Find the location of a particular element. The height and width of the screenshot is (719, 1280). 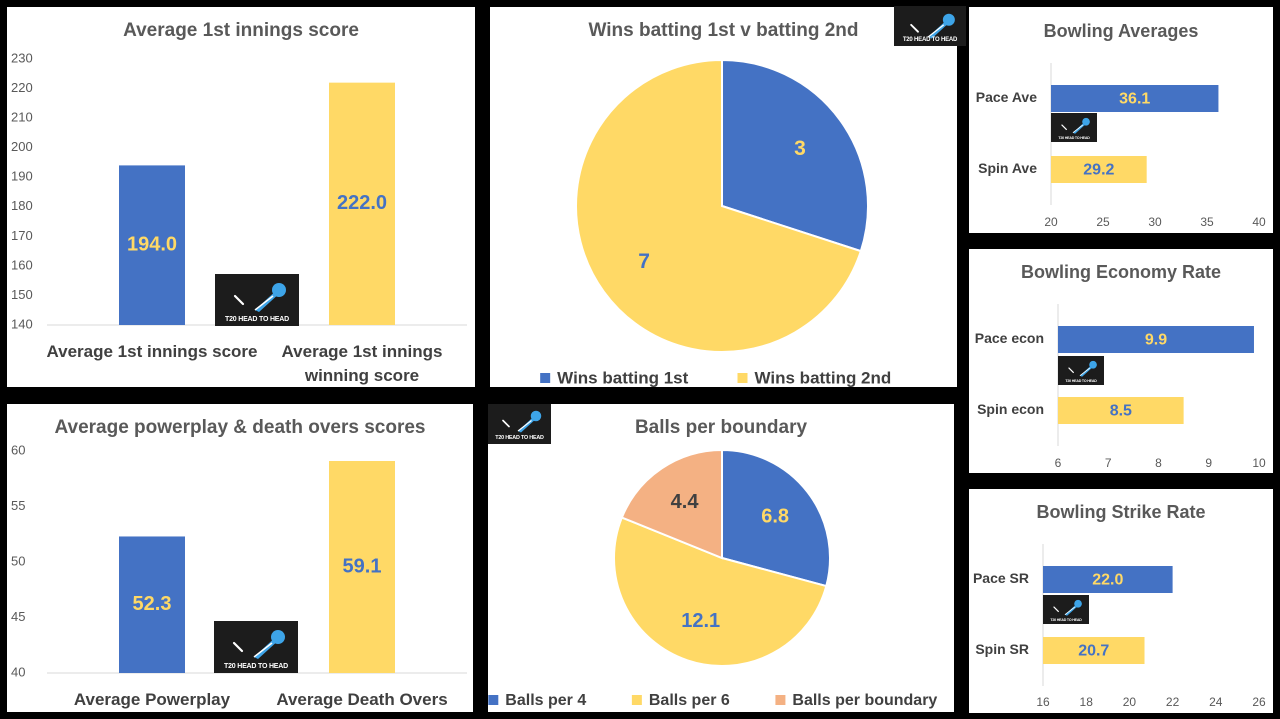

data-label: 59.1 is located at coordinates (362, 566).